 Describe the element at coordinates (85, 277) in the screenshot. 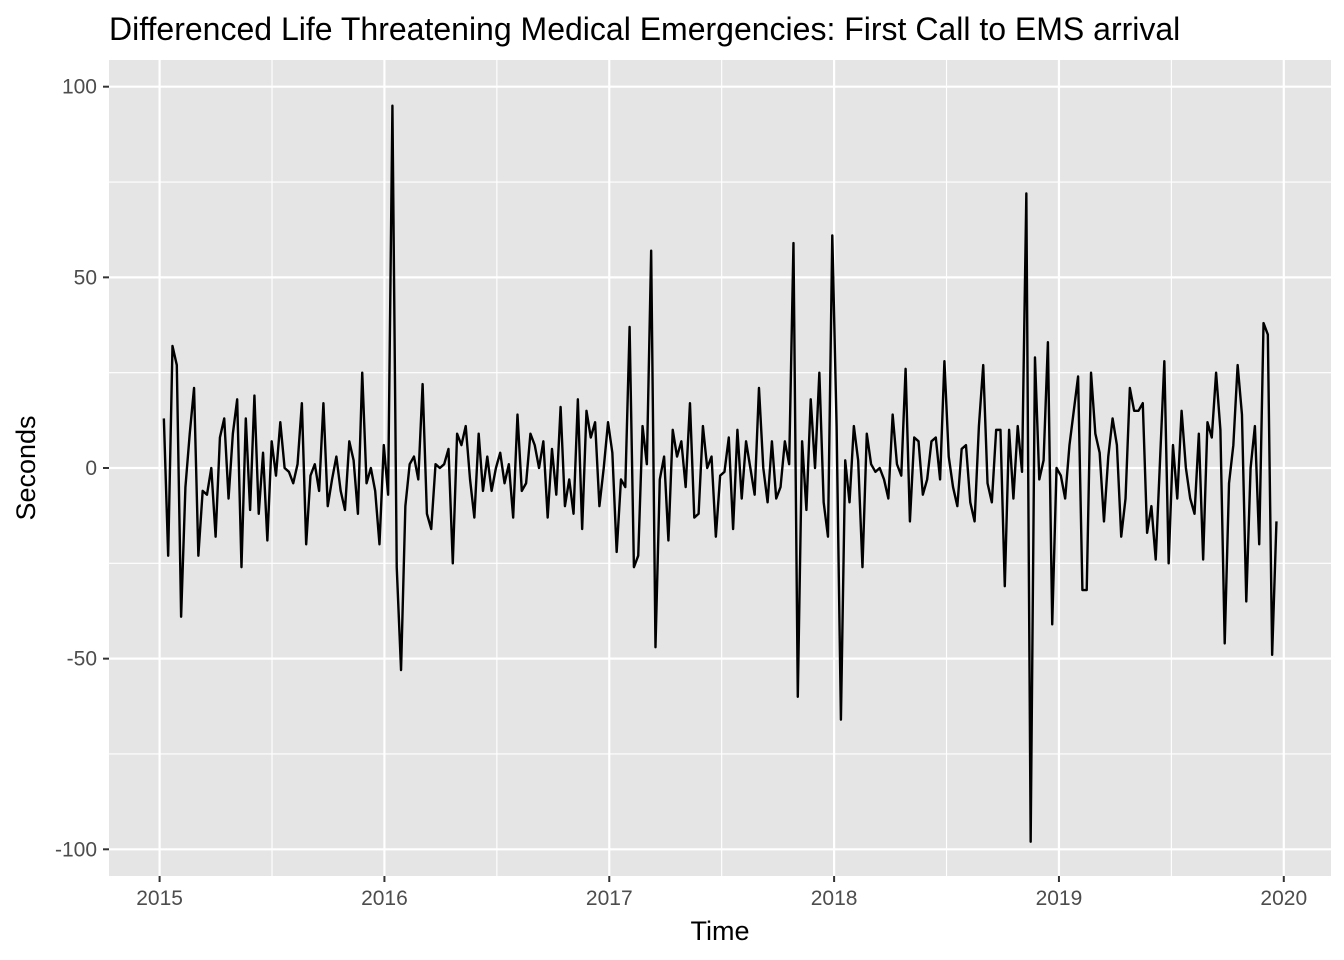

I see `y-tick-label: 50` at that location.